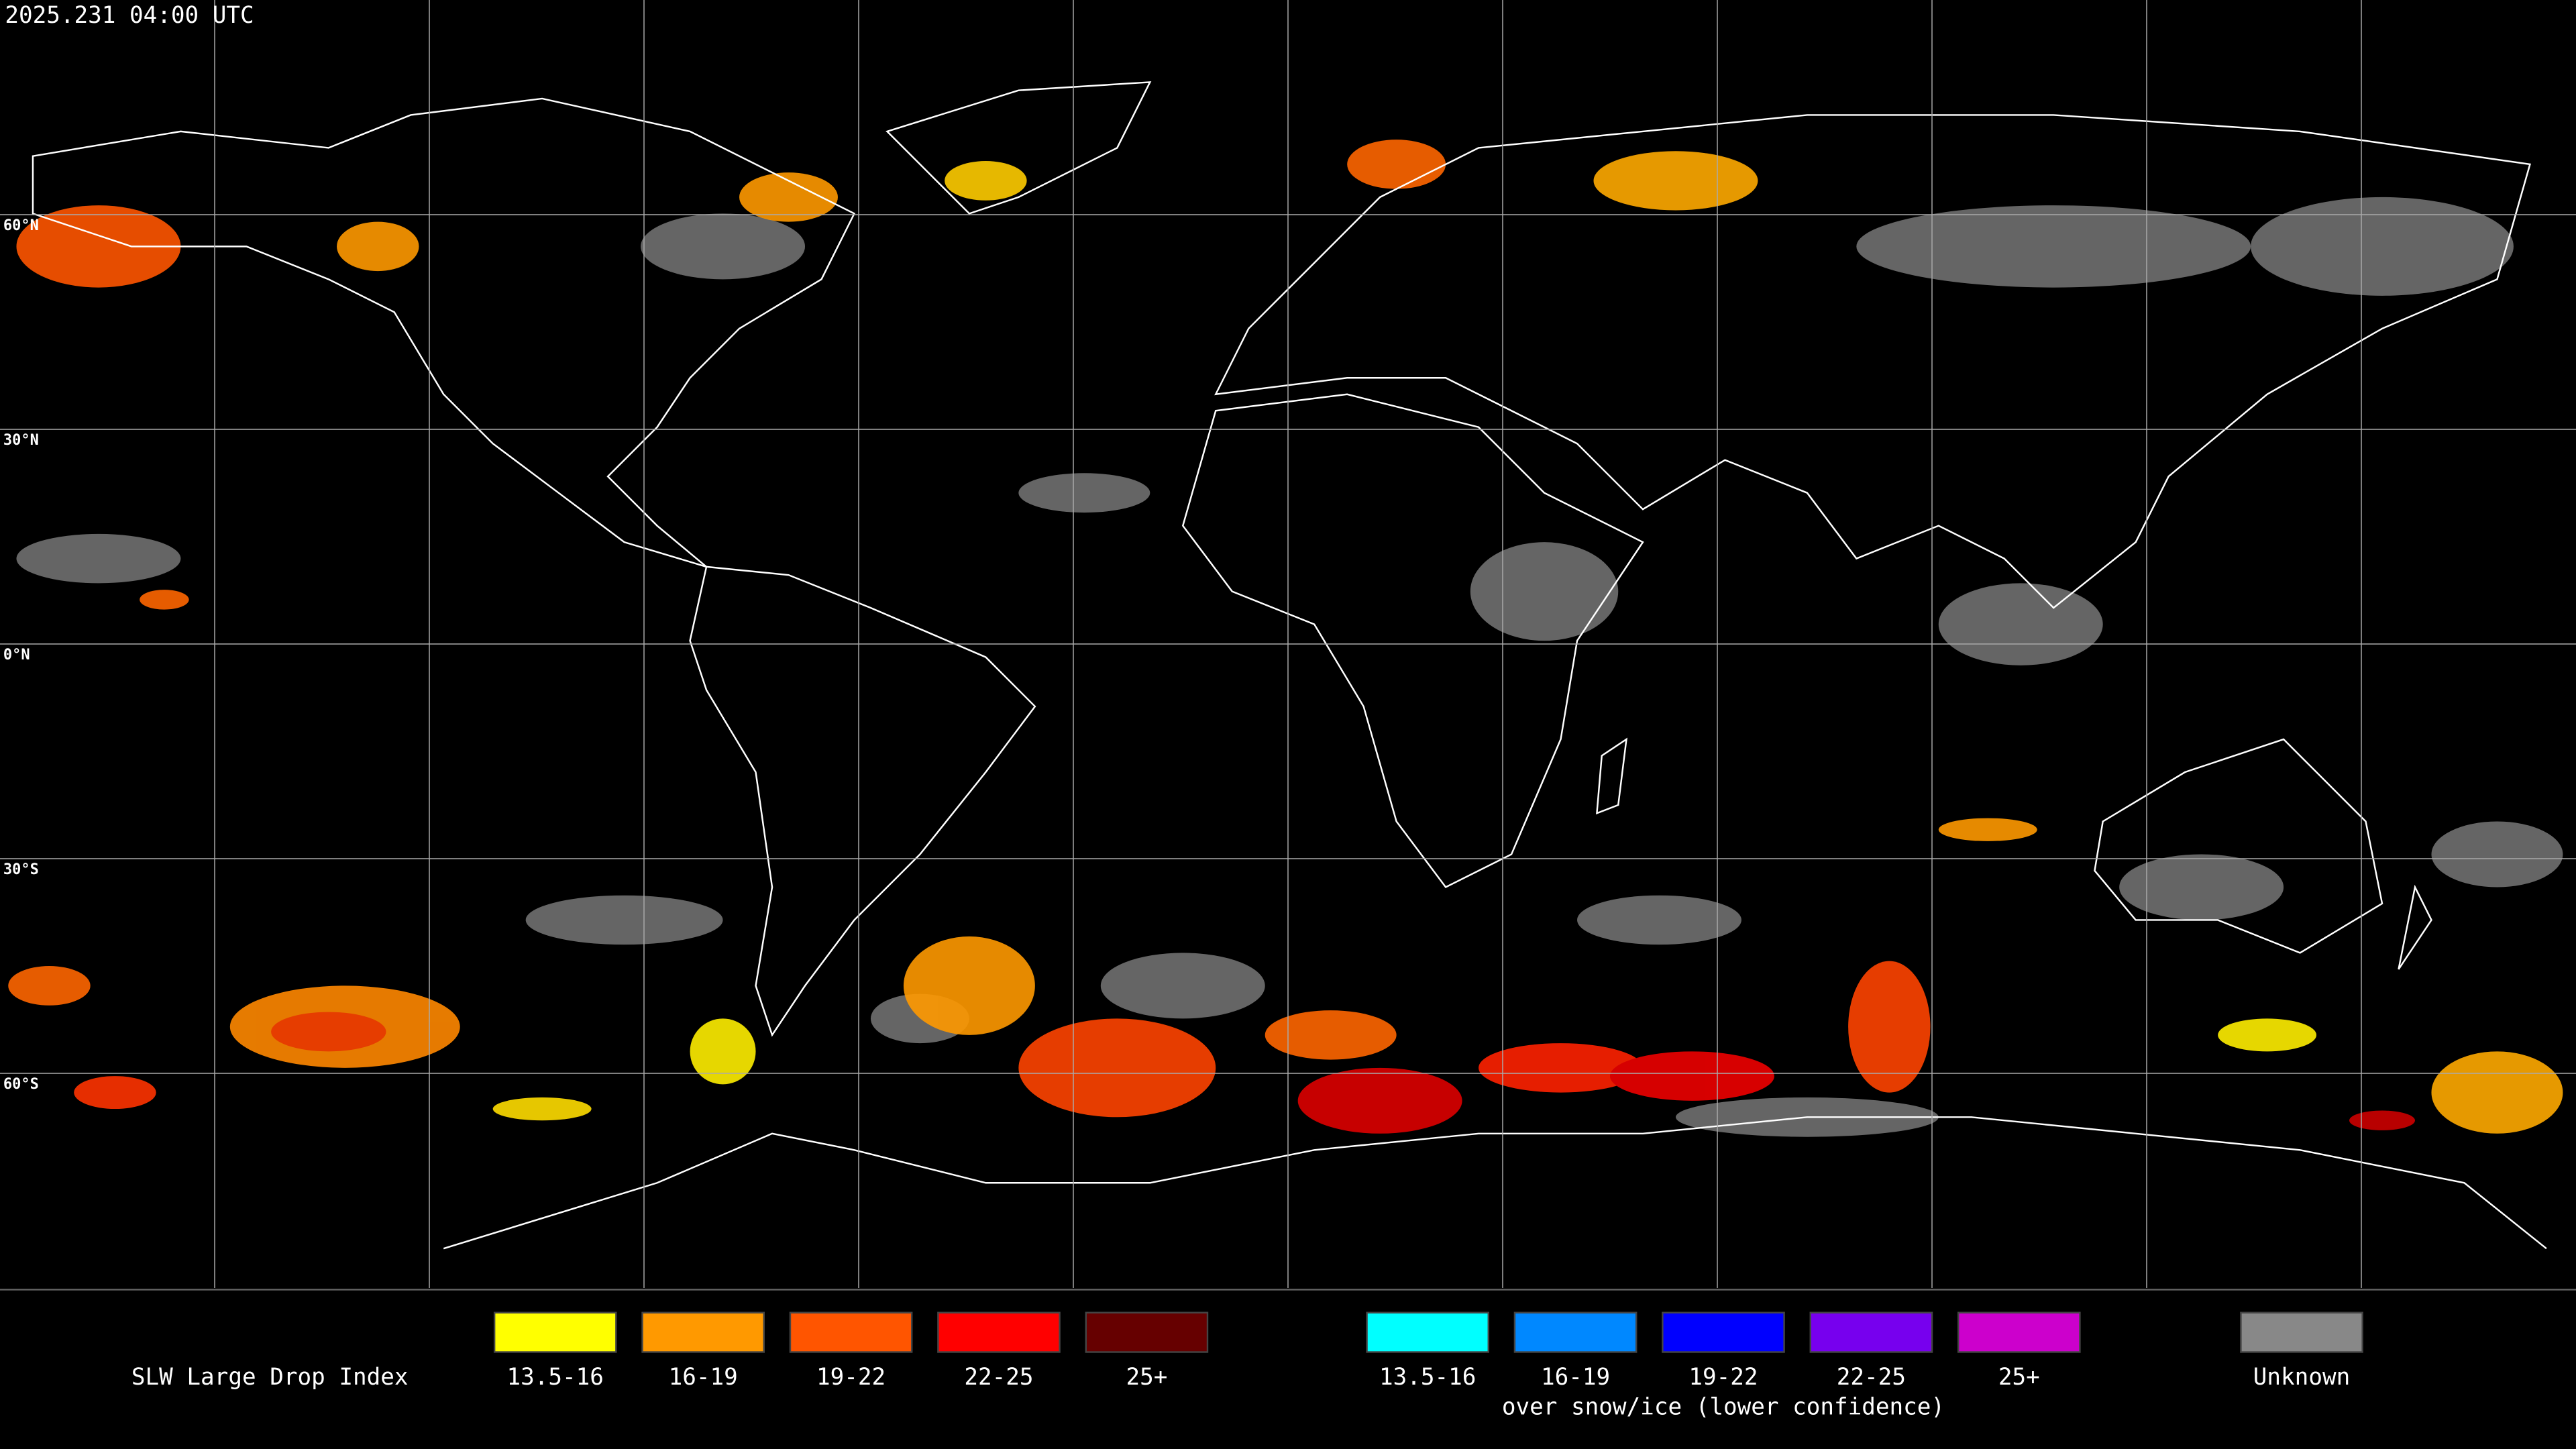 The width and height of the screenshot is (2576, 1449). I want to click on legend-label: Unknown, so click(2301, 1377).